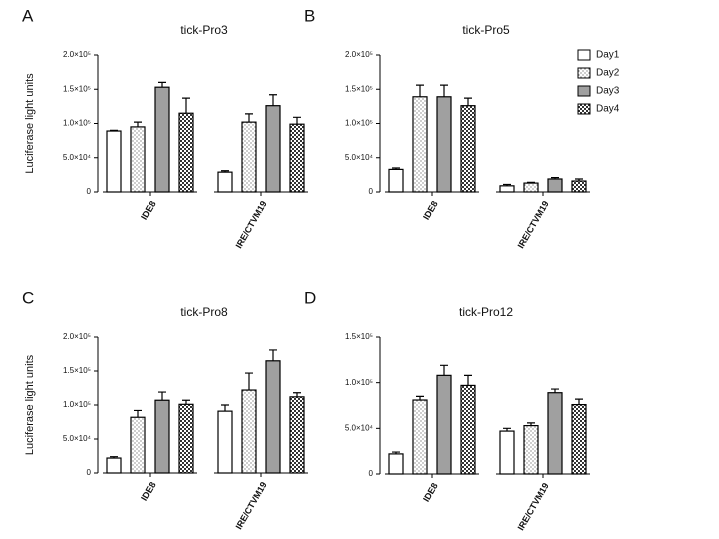 The height and width of the screenshot is (539, 719). What do you see at coordinates (204, 30) in the screenshot?
I see `chart-title: tick-Pro3` at bounding box center [204, 30].